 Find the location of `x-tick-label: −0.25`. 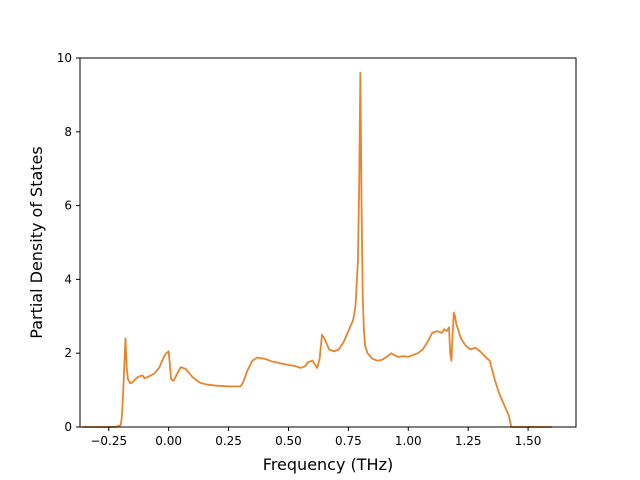

x-tick-label: −0.25 is located at coordinates (108, 441).